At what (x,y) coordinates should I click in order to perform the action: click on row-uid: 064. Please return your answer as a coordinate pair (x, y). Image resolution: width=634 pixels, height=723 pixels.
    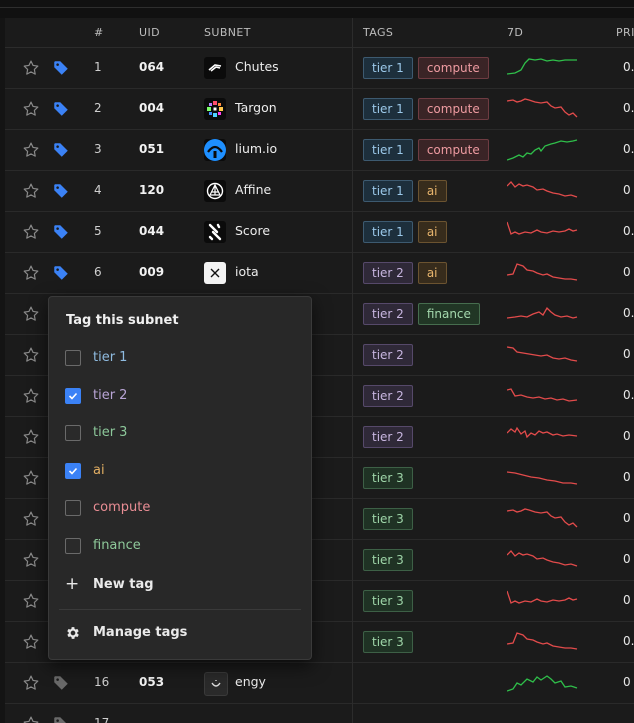
    Looking at the image, I should click on (152, 67).